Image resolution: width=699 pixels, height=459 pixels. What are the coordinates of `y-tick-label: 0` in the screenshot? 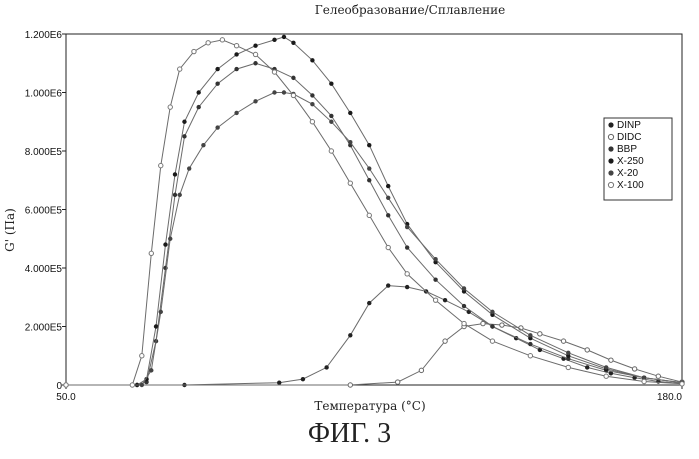 It's located at (59, 386).